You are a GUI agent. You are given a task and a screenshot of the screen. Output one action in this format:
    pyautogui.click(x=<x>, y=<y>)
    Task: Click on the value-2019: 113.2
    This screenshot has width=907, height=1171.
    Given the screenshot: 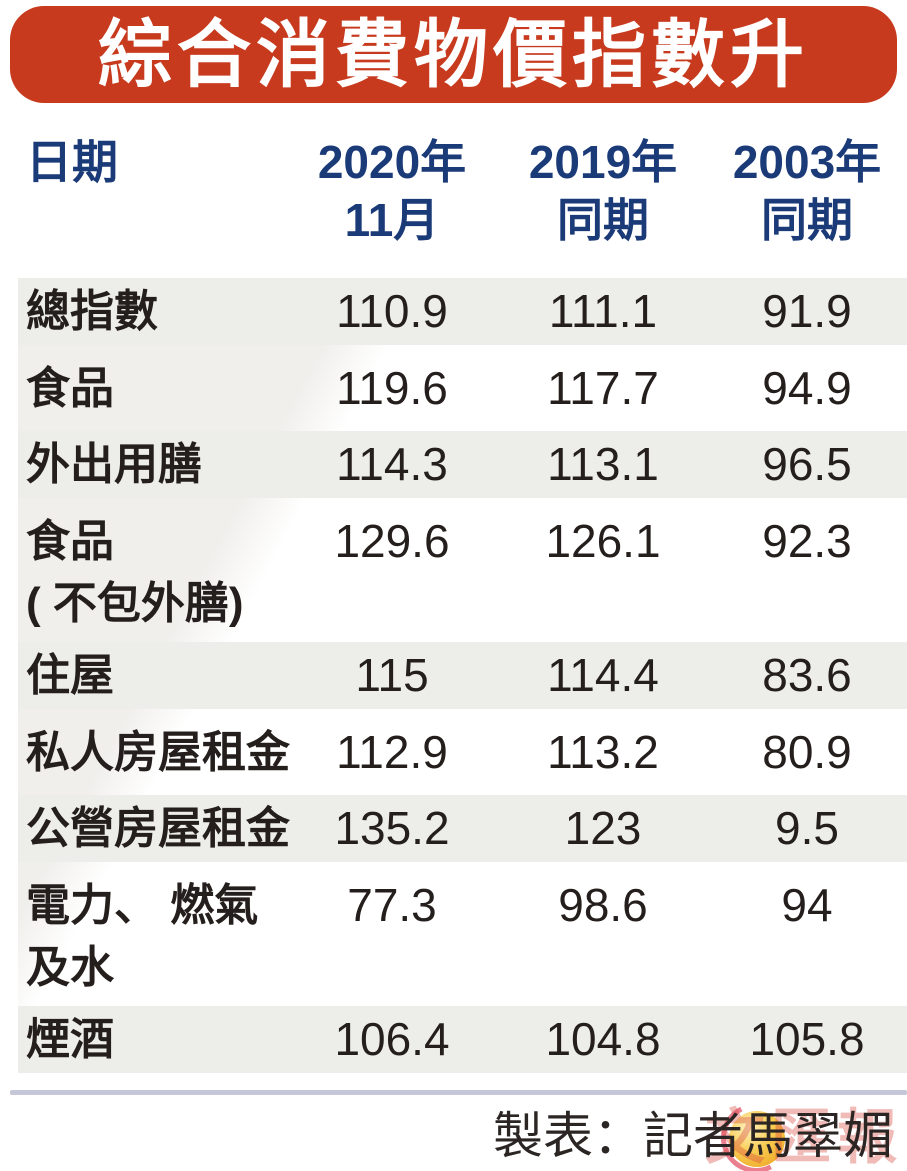 What is the action you would take?
    pyautogui.click(x=603, y=752)
    